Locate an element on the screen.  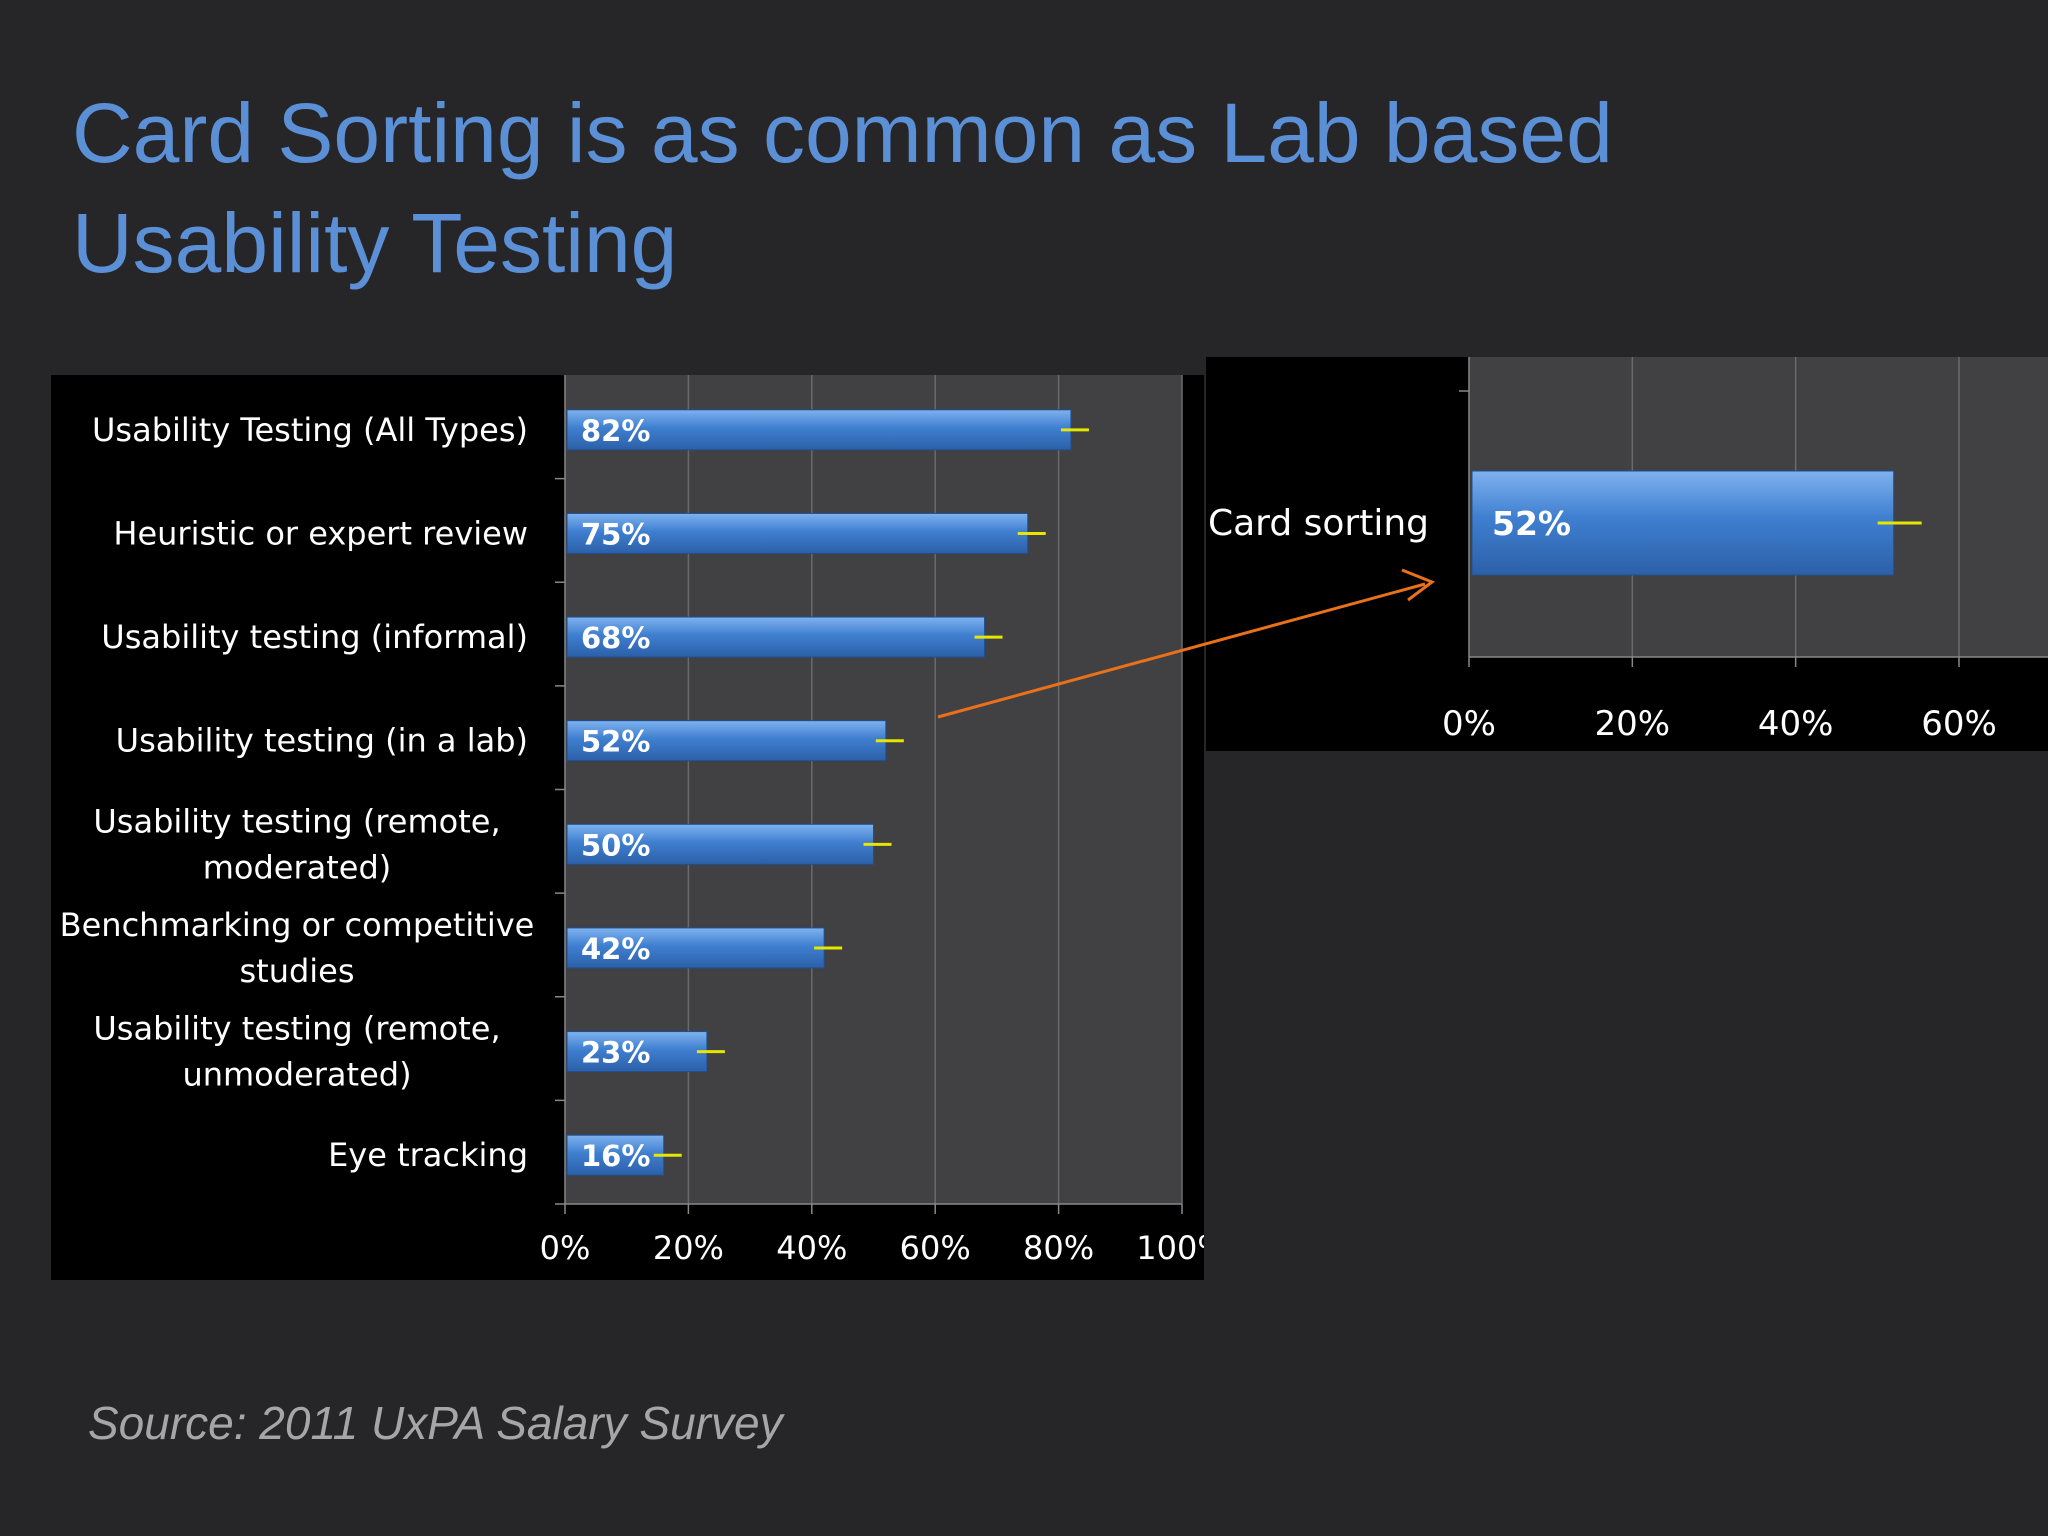
category-label-line: Eye tracking is located at coordinates (428, 1155).